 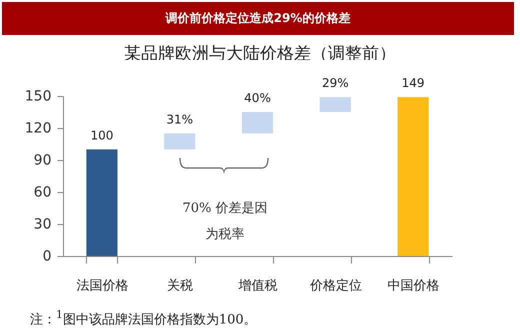 What do you see at coordinates (225, 222) in the screenshot?
I see `annotation: 70% 价差是因为税率` at bounding box center [225, 222].